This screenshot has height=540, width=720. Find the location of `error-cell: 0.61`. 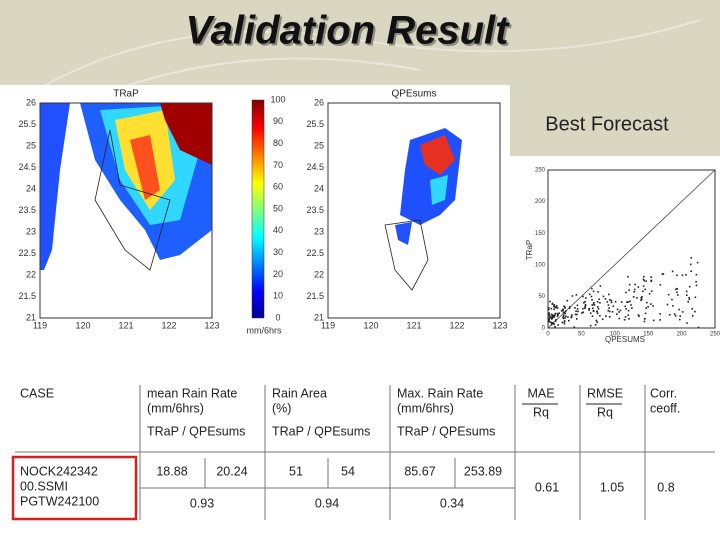

error-cell: 0.61 is located at coordinates (547, 487).